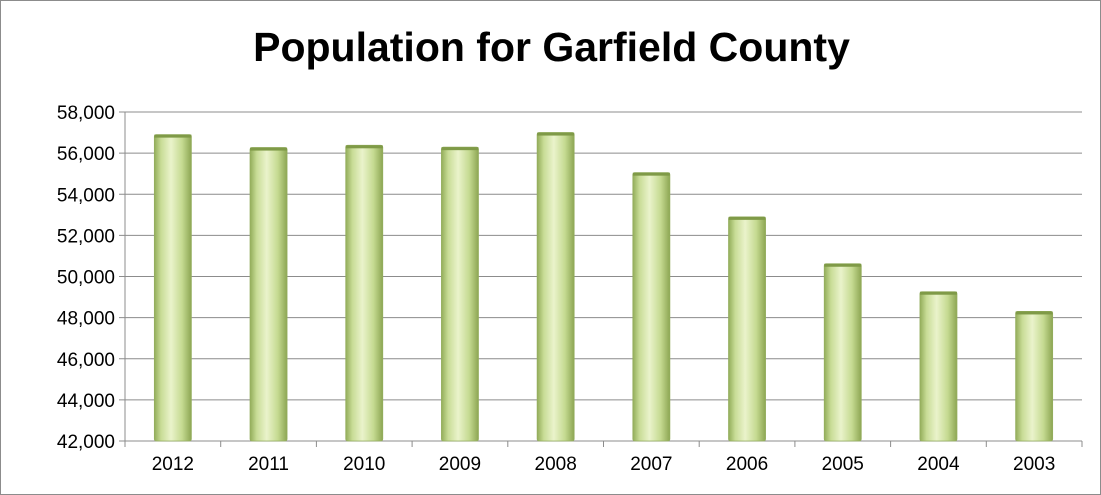  Describe the element at coordinates (173, 464) in the screenshot. I see `x-tick-label: 2012` at that location.